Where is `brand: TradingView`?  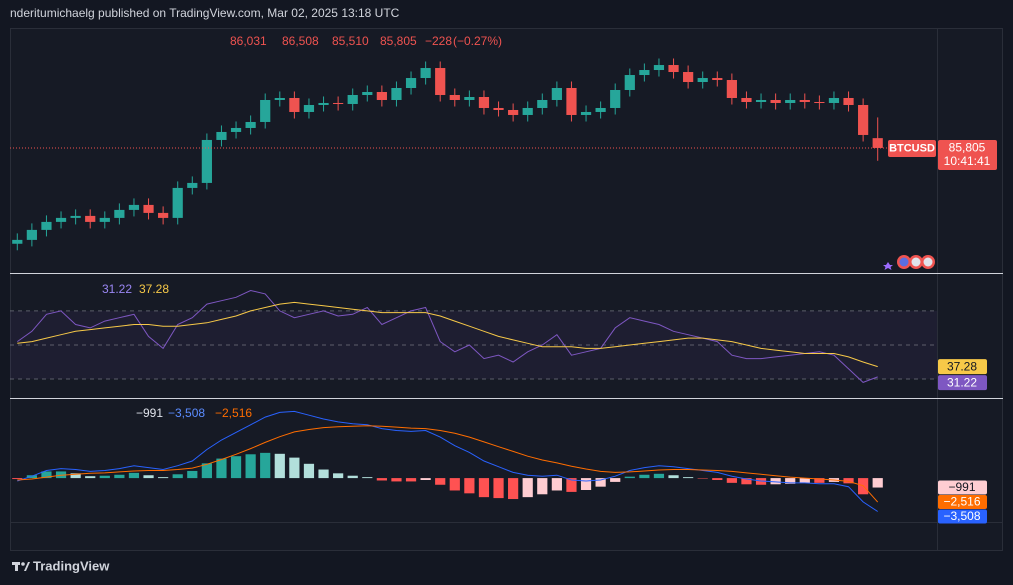 brand: TradingView is located at coordinates (71, 565).